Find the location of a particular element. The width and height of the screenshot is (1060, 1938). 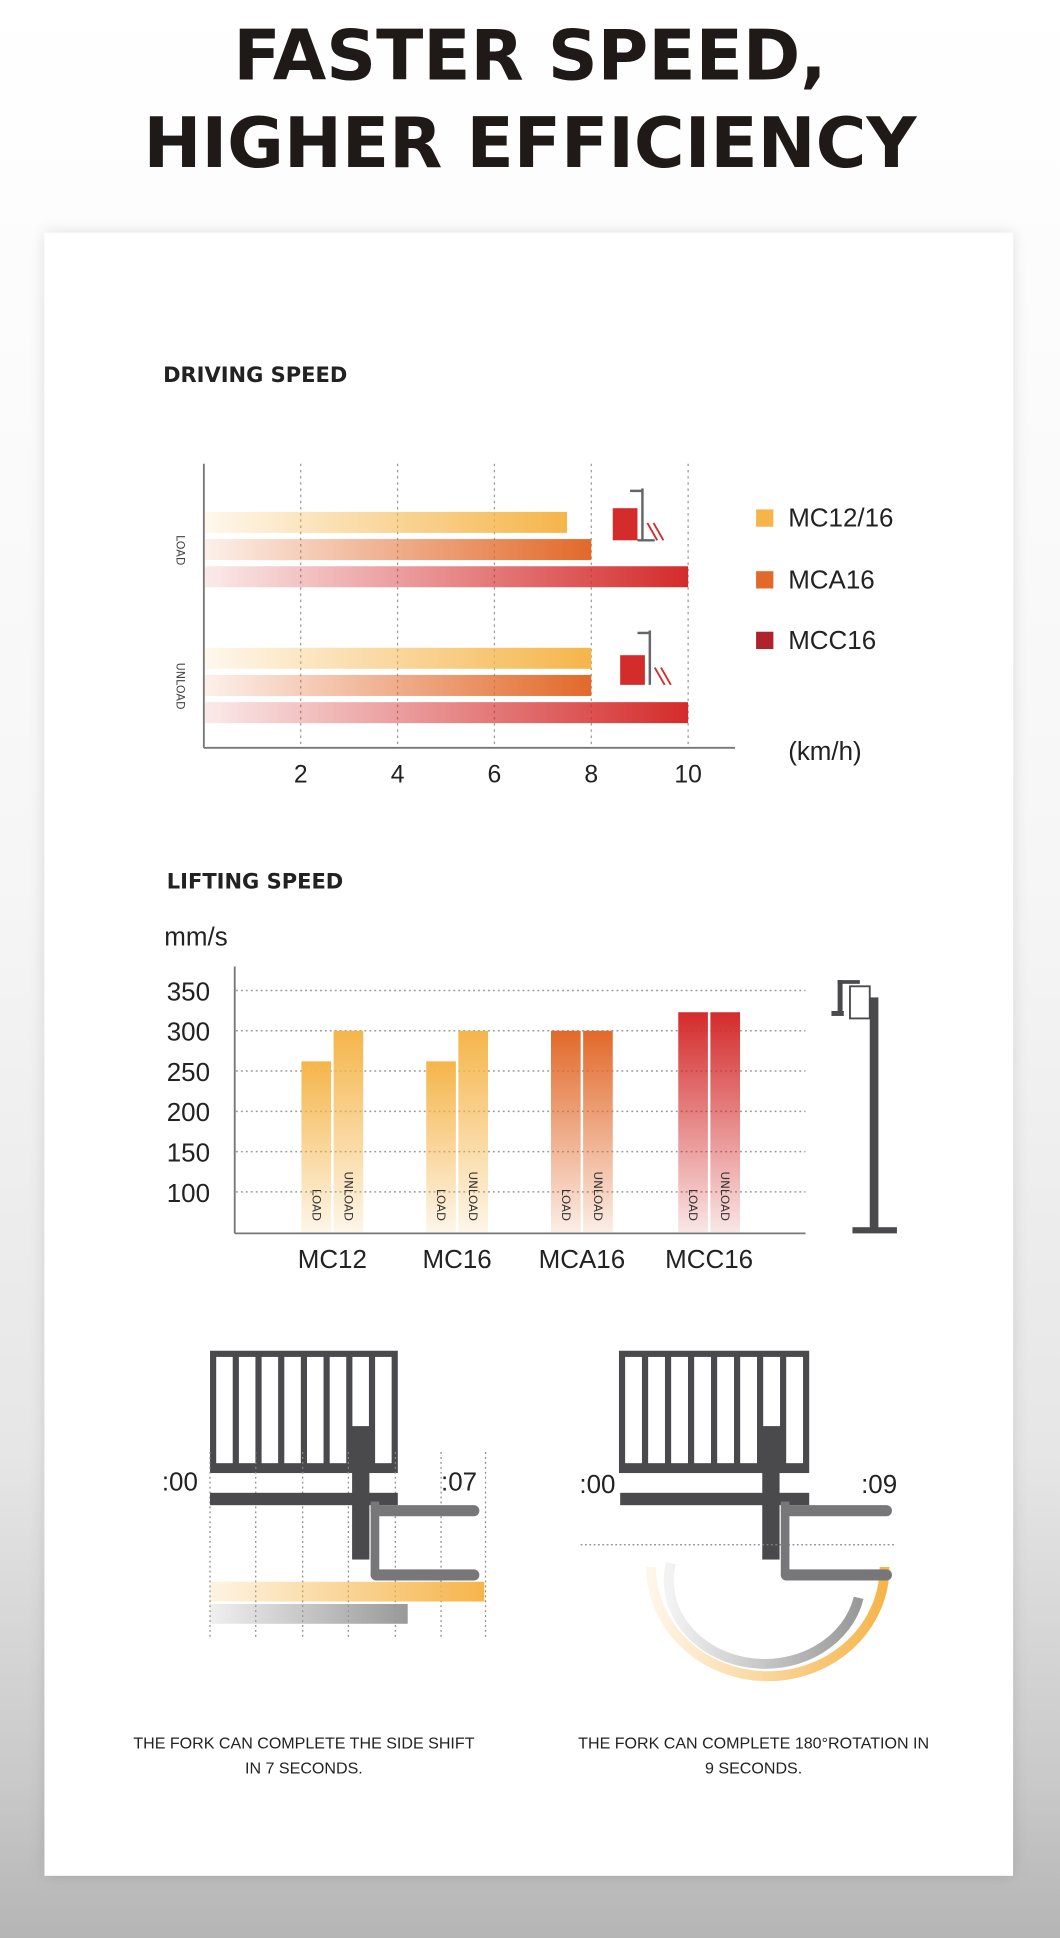

lifting-speed-title: LIFTING SPEED is located at coordinates (255, 882).